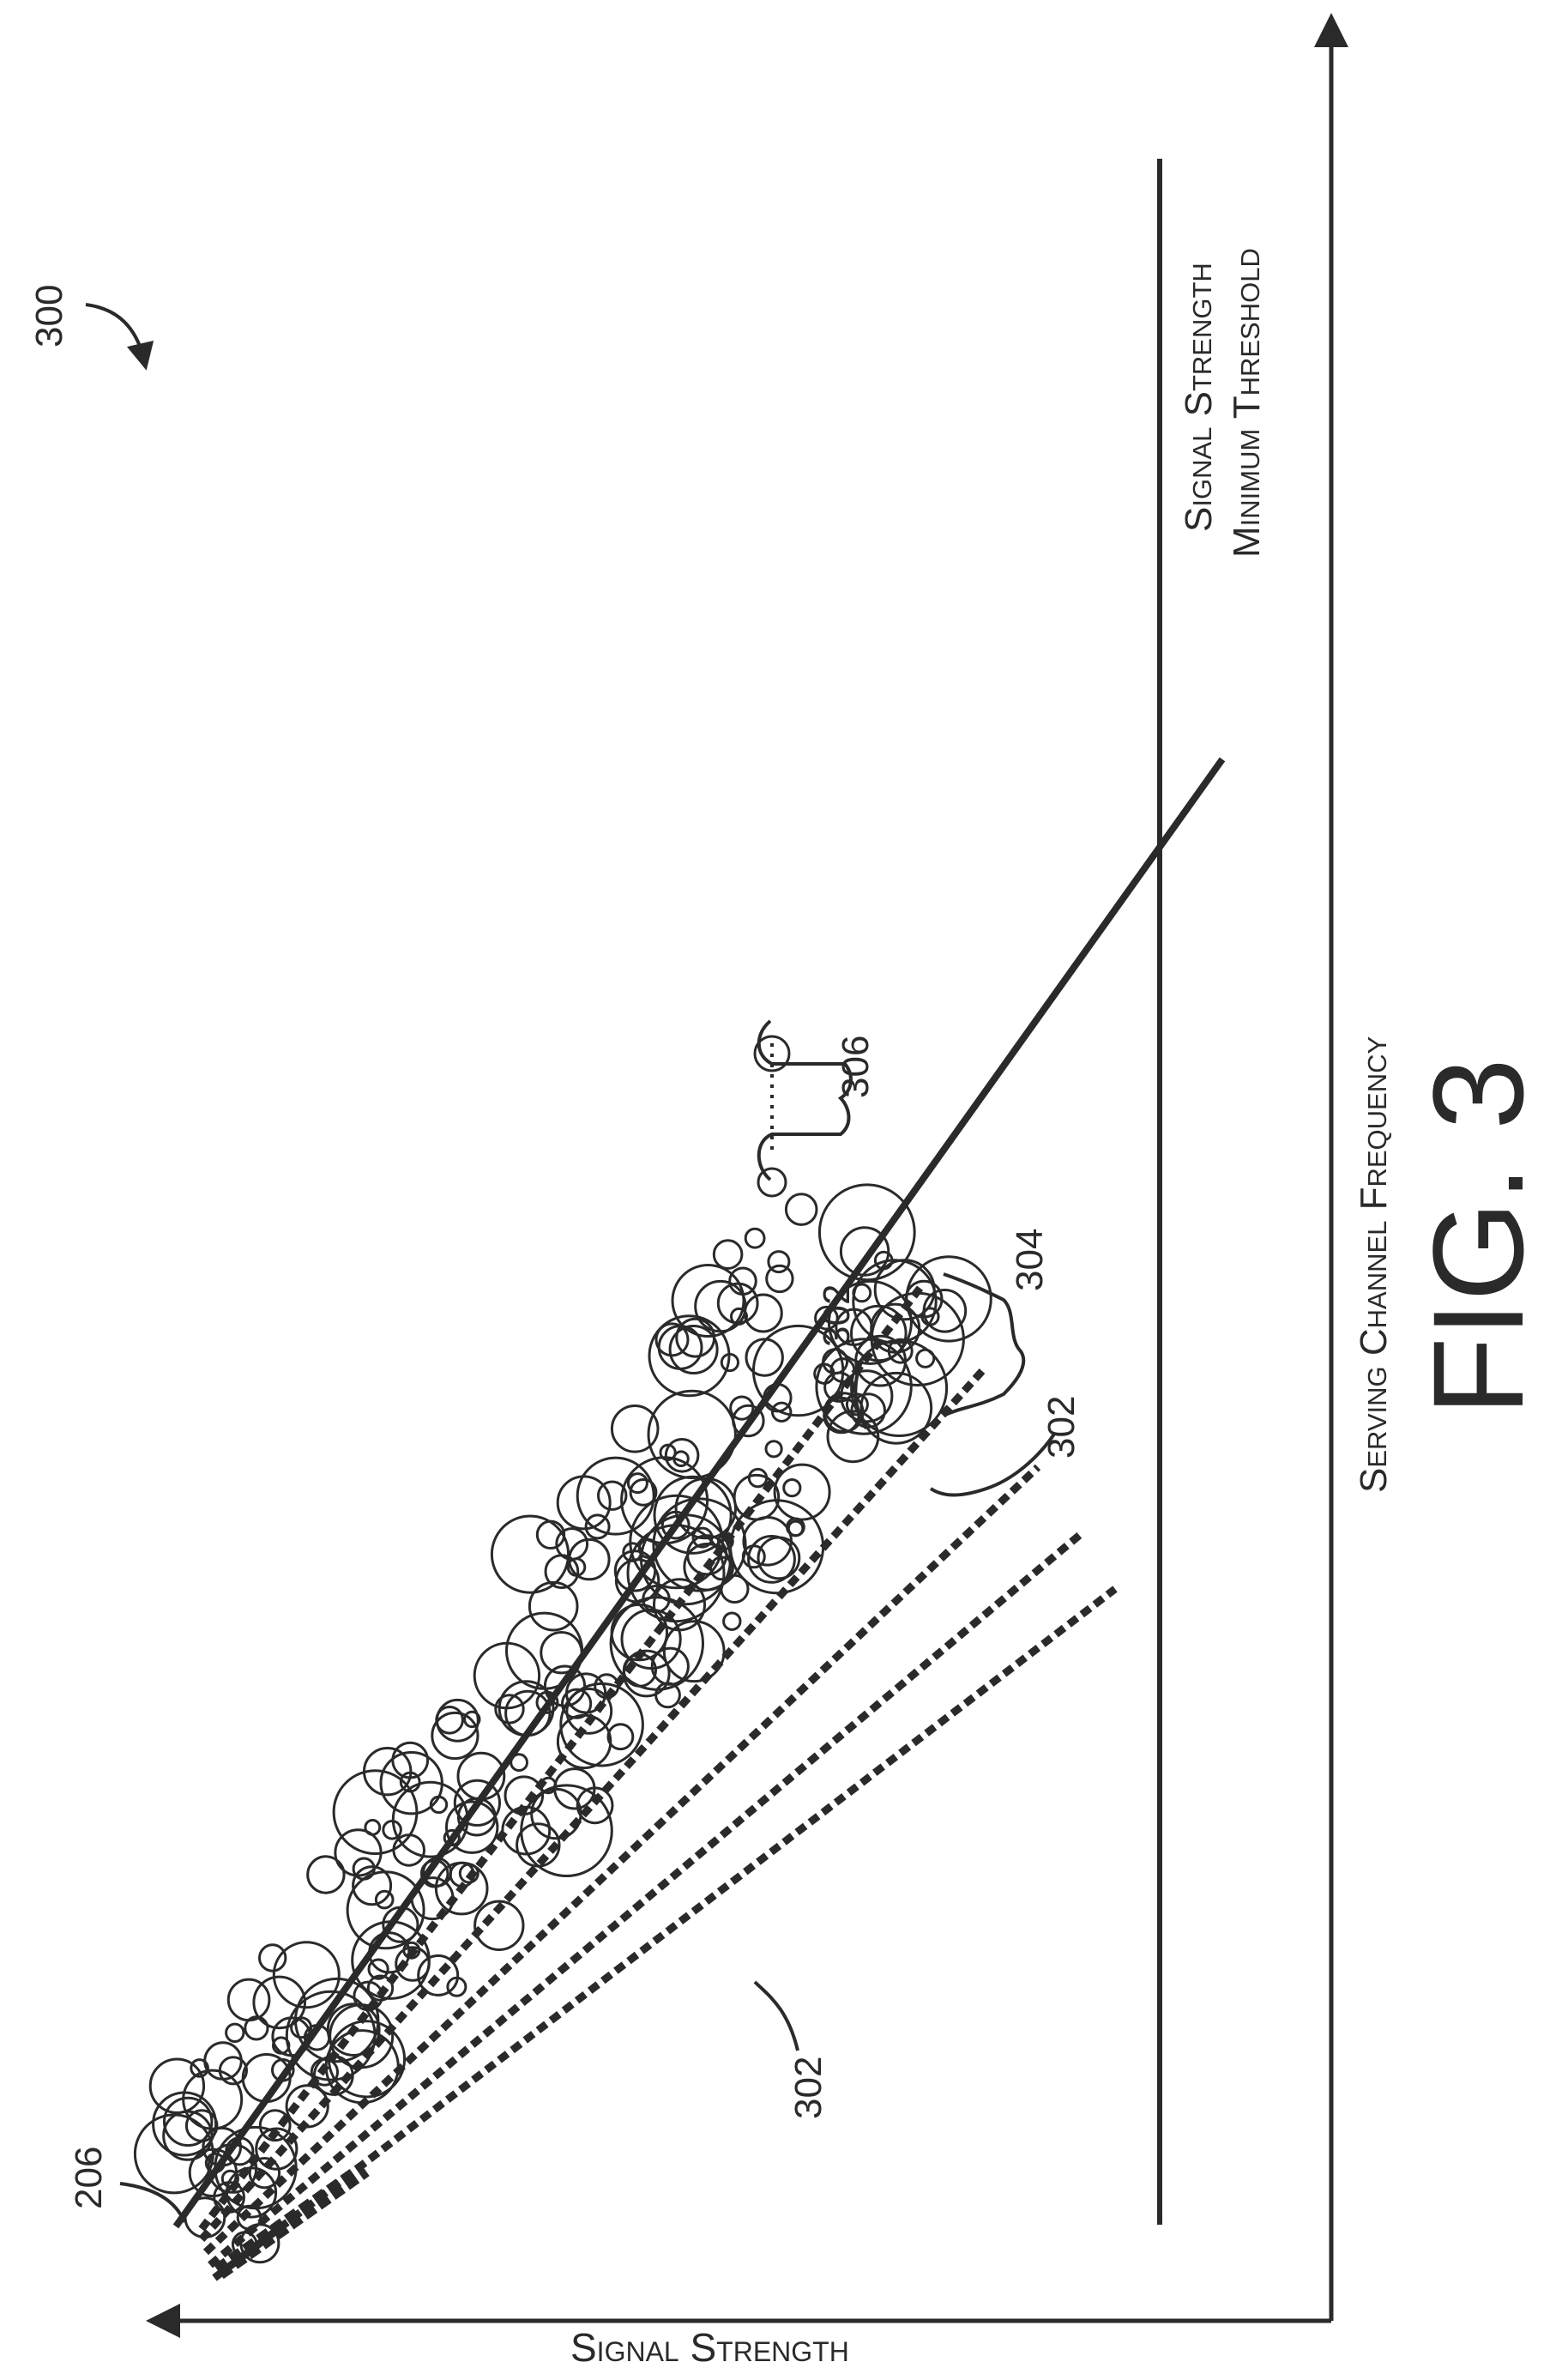  Describe the element at coordinates (772, 1182) in the screenshot. I see `cluster-reference-bubble` at that location.